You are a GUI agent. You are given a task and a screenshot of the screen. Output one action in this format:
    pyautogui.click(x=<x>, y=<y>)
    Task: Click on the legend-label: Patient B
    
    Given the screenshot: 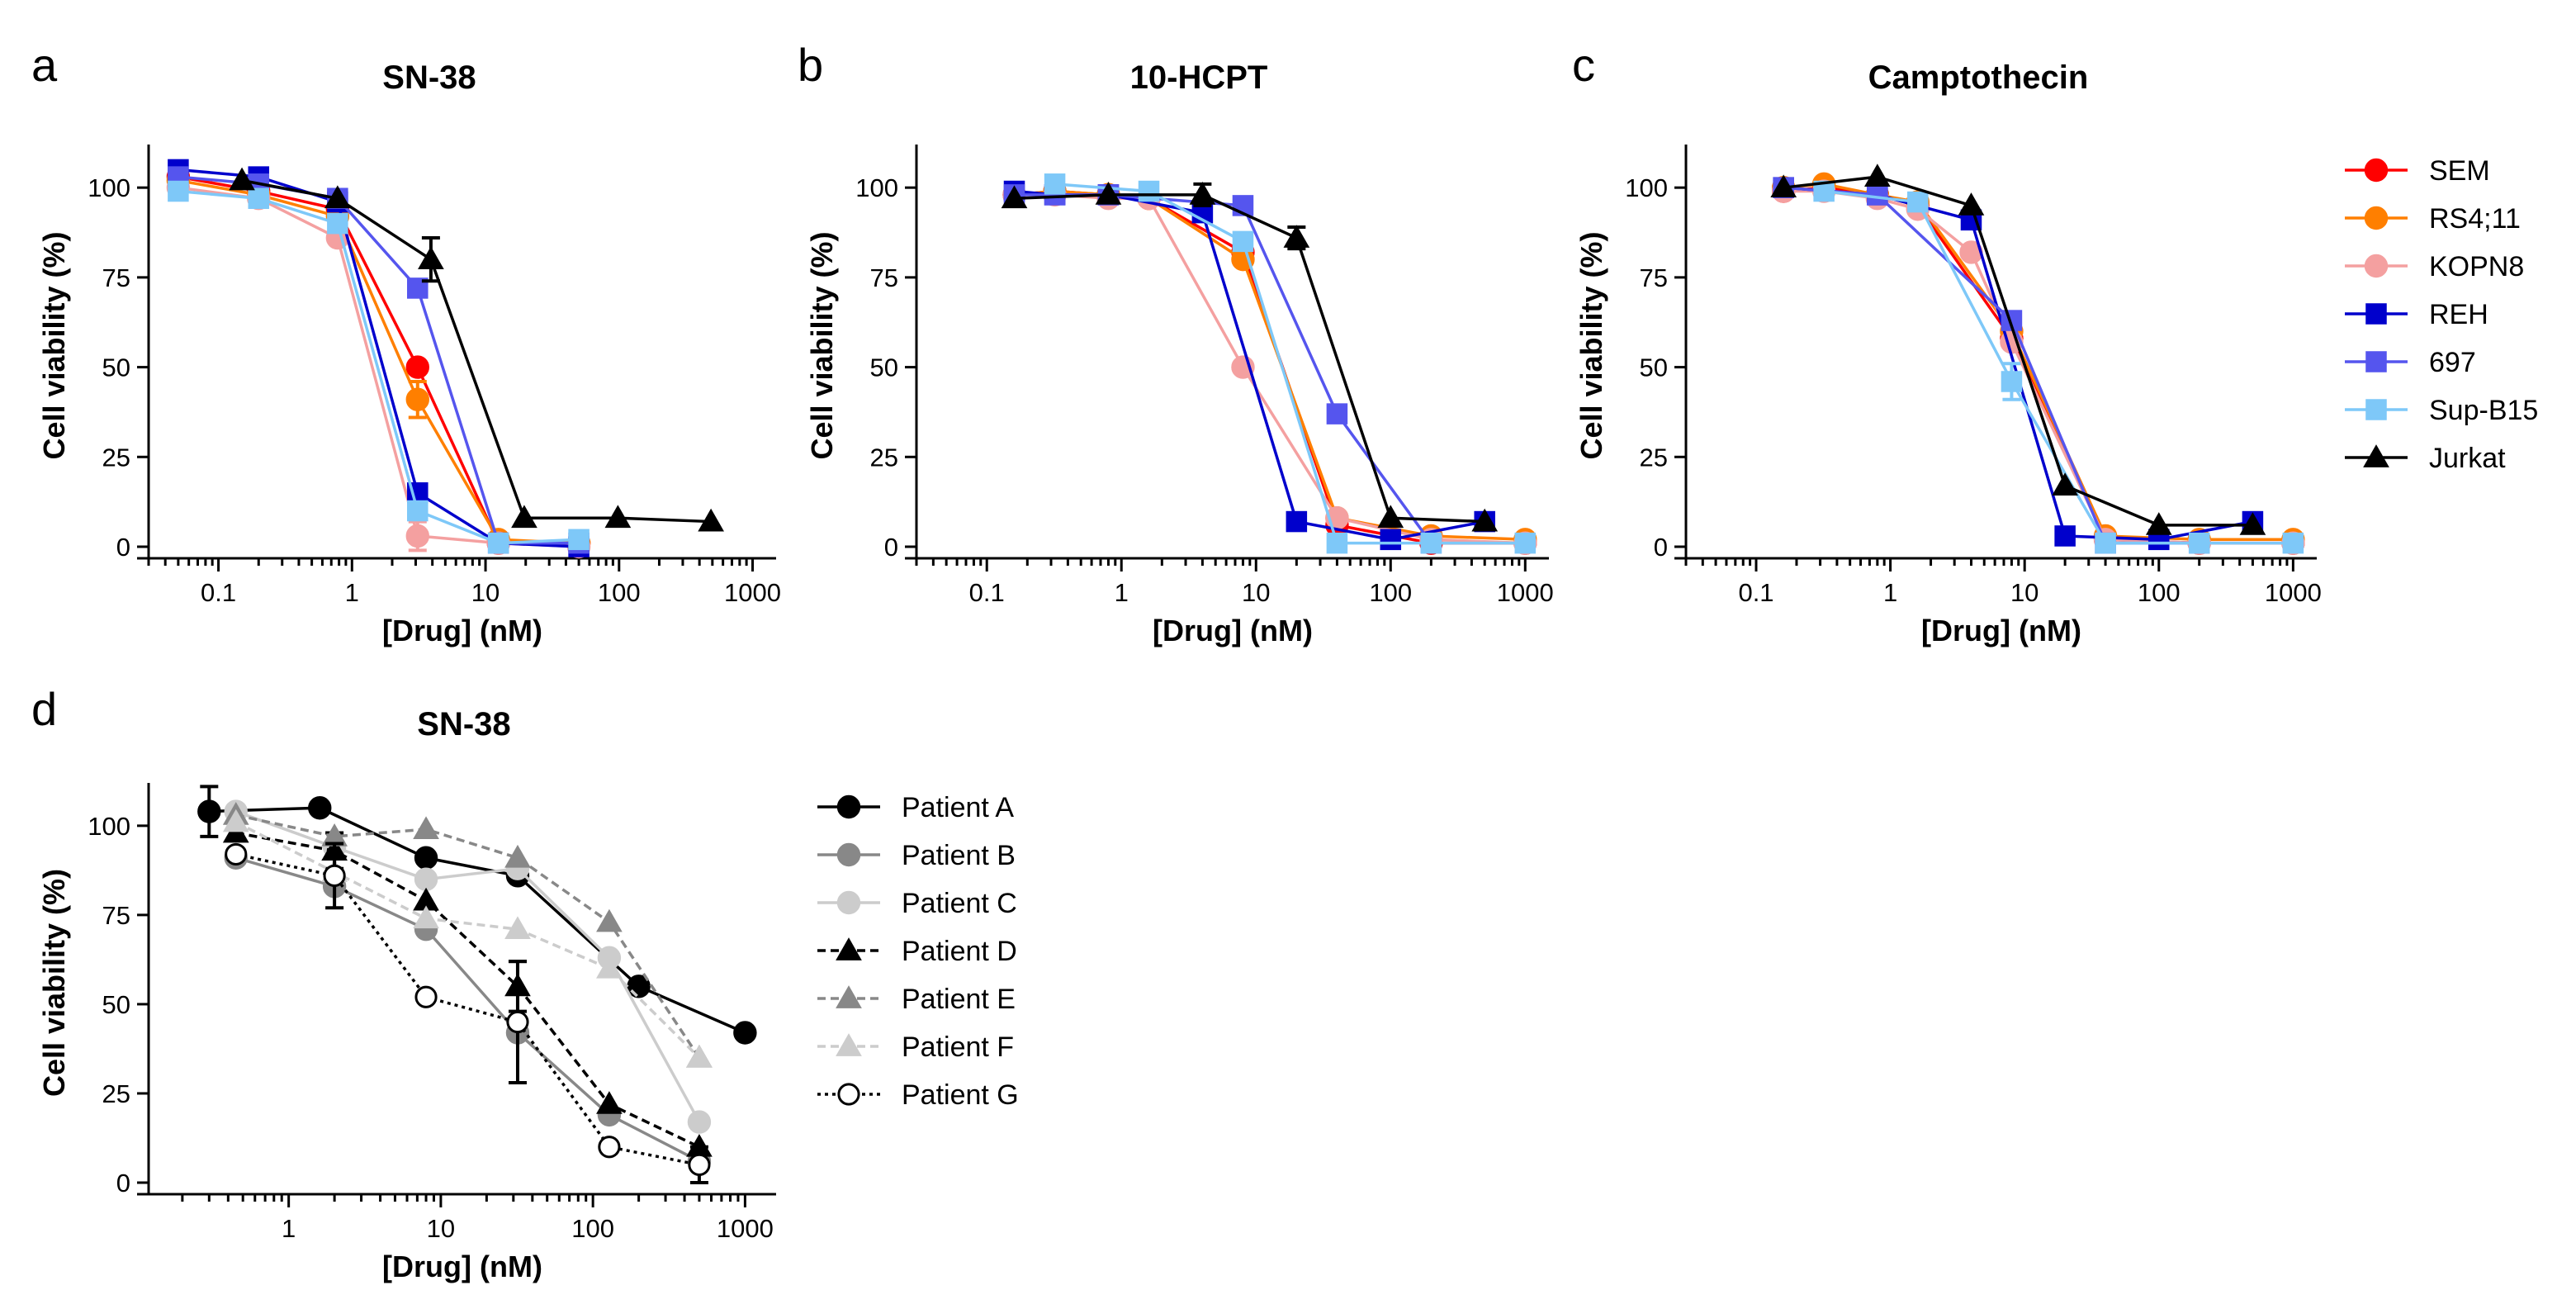 What is the action you would take?
    pyautogui.click(x=959, y=856)
    